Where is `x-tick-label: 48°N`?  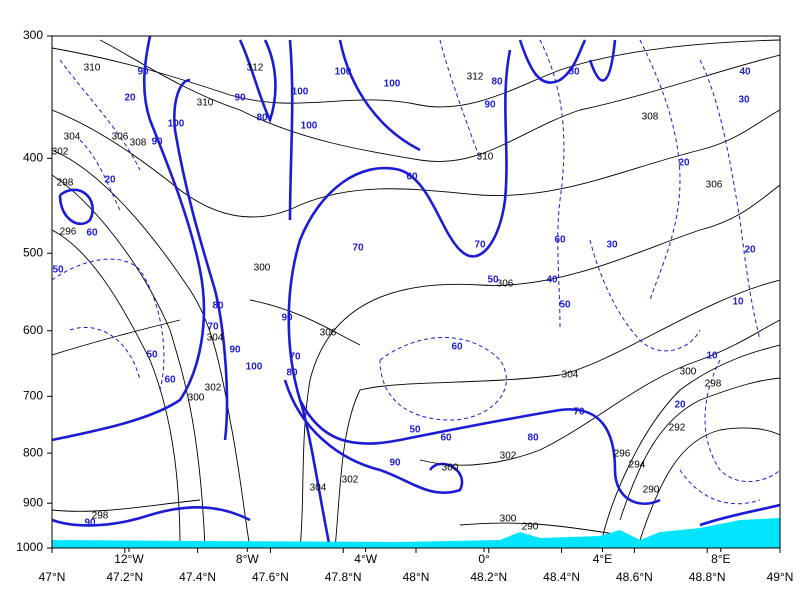
x-tick-label: 48°N is located at coordinates (416, 577).